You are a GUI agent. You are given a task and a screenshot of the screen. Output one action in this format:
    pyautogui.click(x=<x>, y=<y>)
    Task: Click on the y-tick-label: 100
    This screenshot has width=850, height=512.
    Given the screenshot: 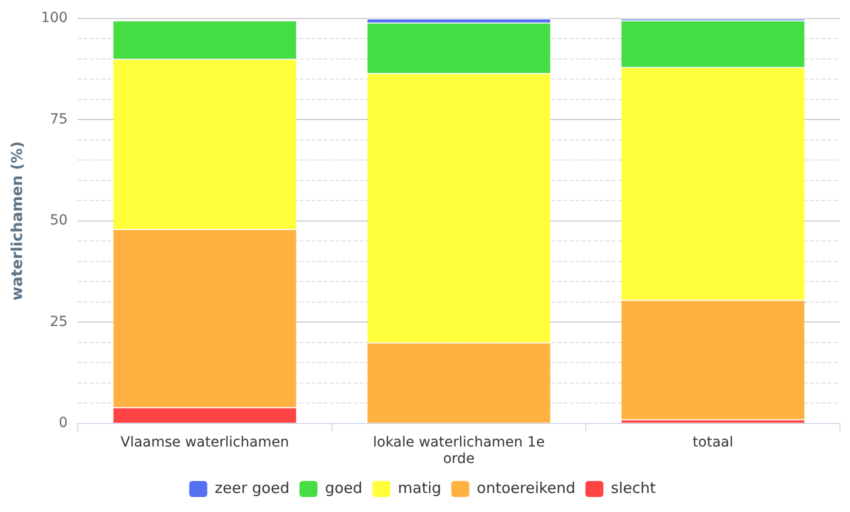 What is the action you would take?
    pyautogui.click(x=54, y=18)
    